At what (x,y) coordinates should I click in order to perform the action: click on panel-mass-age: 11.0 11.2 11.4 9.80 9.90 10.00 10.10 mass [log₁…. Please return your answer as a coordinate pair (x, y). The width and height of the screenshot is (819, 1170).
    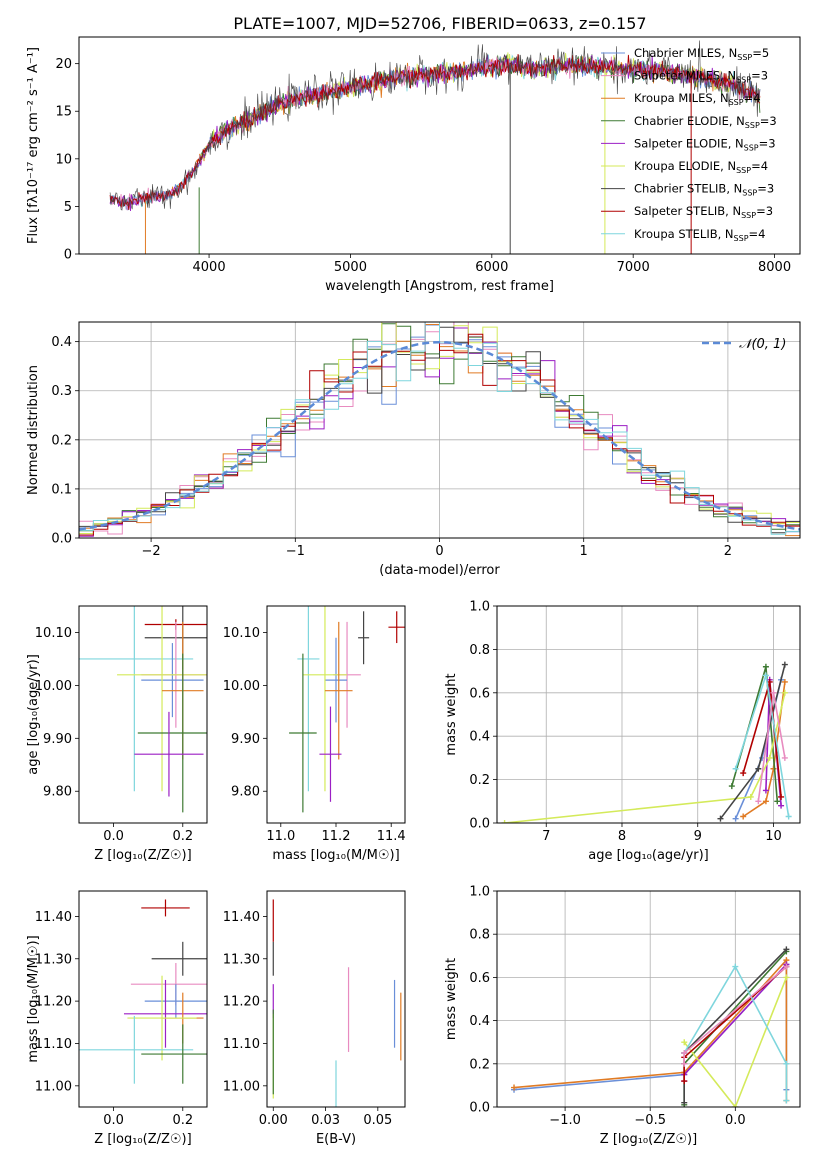
    Looking at the image, I should click on (314, 734).